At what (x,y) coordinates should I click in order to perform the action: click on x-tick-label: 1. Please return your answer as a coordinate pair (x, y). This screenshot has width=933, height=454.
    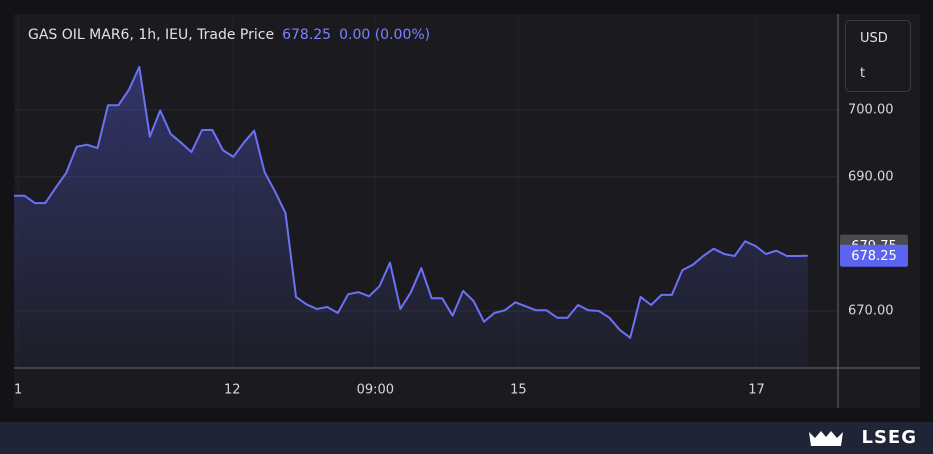
    Looking at the image, I should click on (18, 390).